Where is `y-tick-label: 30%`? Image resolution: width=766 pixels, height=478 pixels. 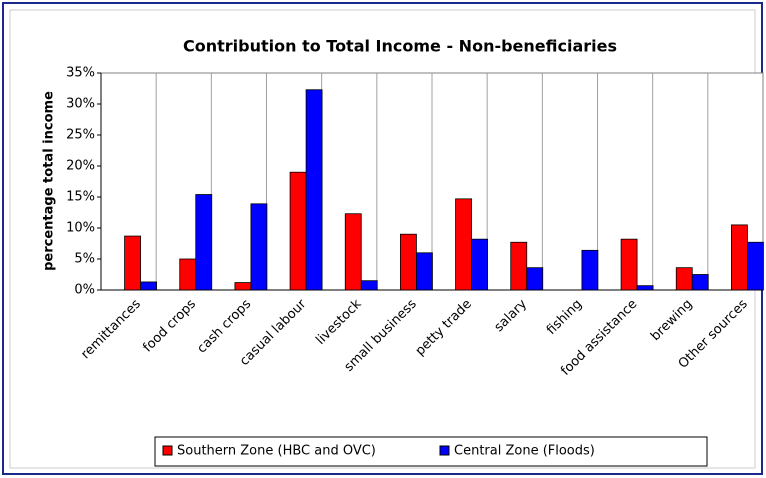
y-tick-label: 30% is located at coordinates (80, 104).